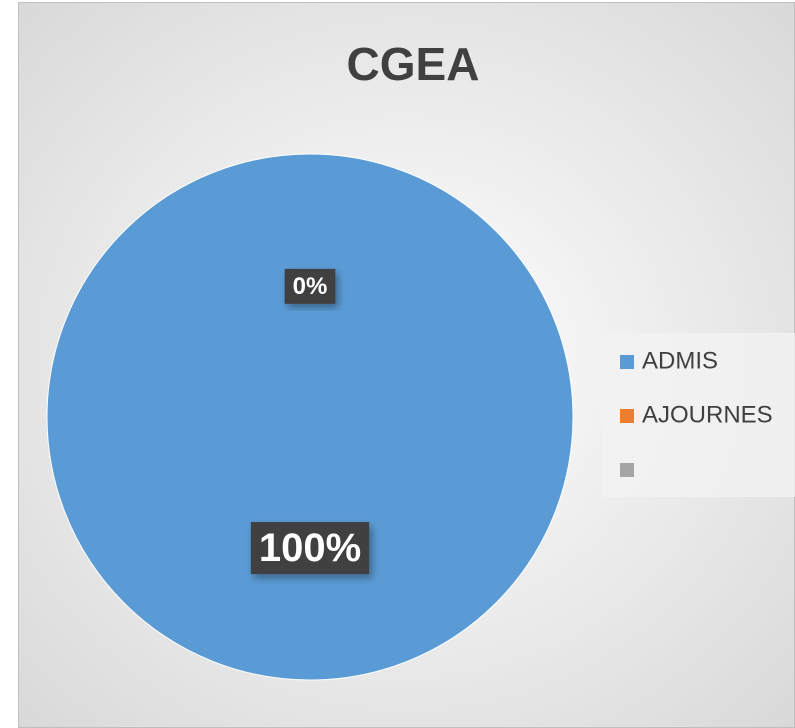  Describe the element at coordinates (680, 360) in the screenshot. I see `legend-label: ADMIS` at that location.